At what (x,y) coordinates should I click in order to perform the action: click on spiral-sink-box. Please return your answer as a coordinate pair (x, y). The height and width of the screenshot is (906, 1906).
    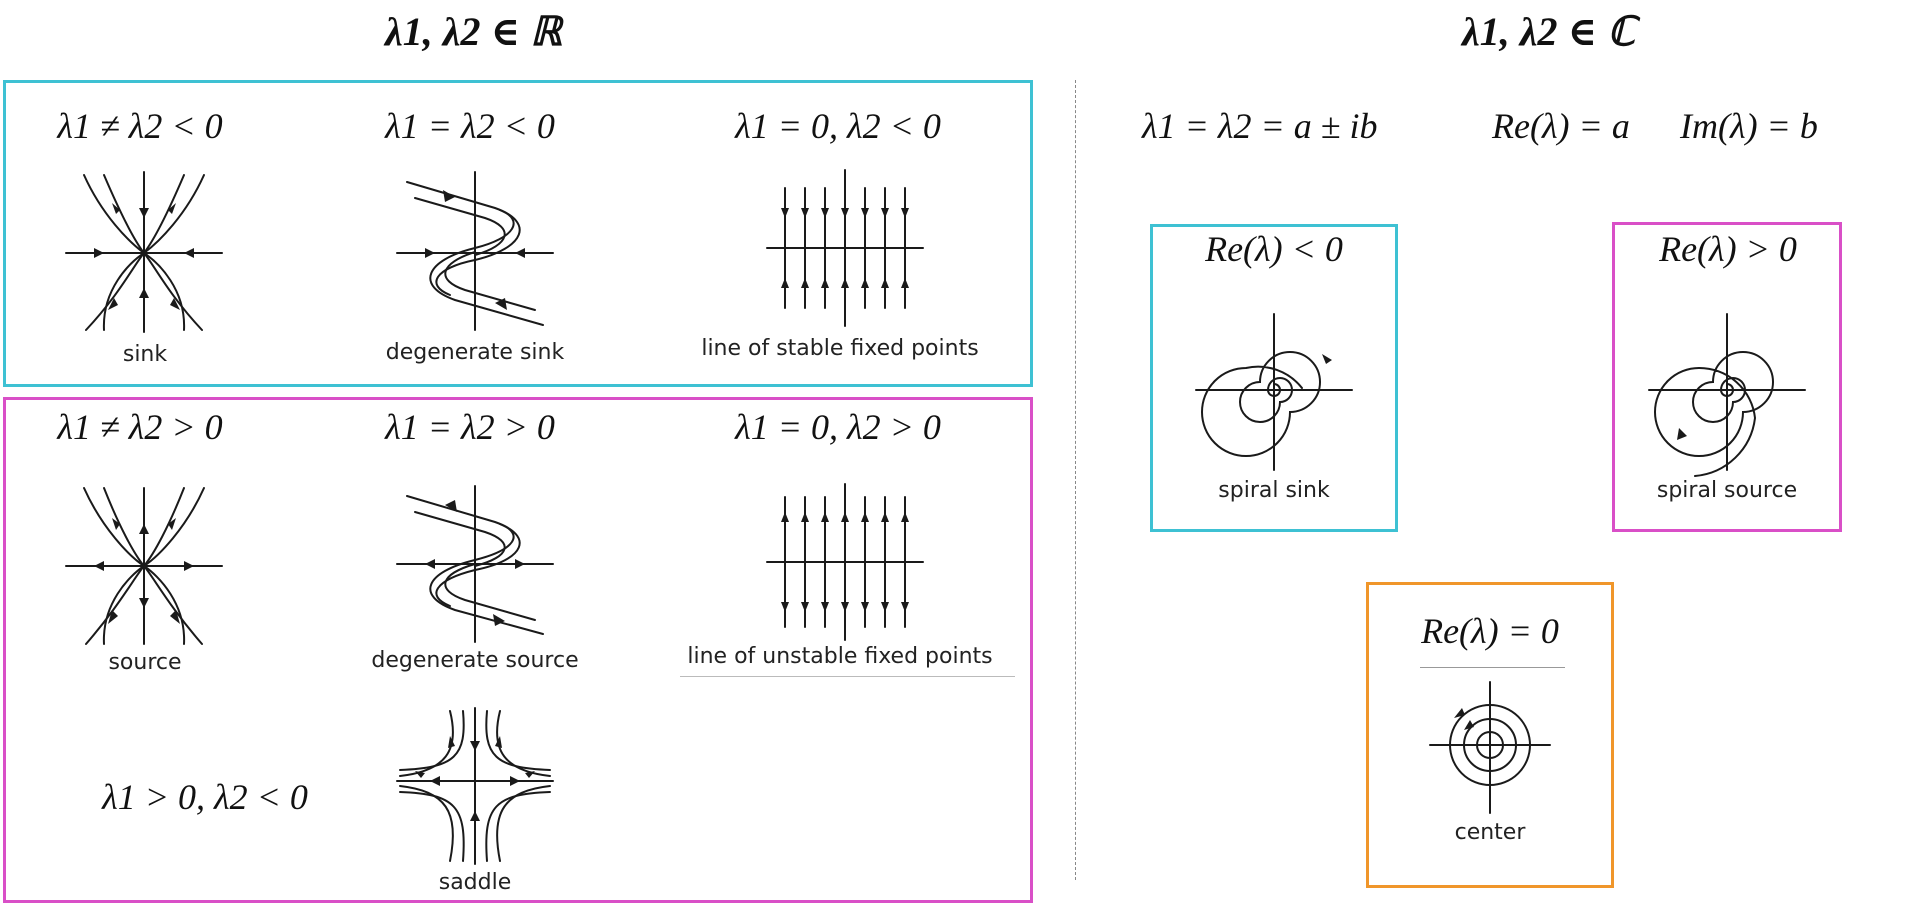
    Looking at the image, I should click on (1274, 378).